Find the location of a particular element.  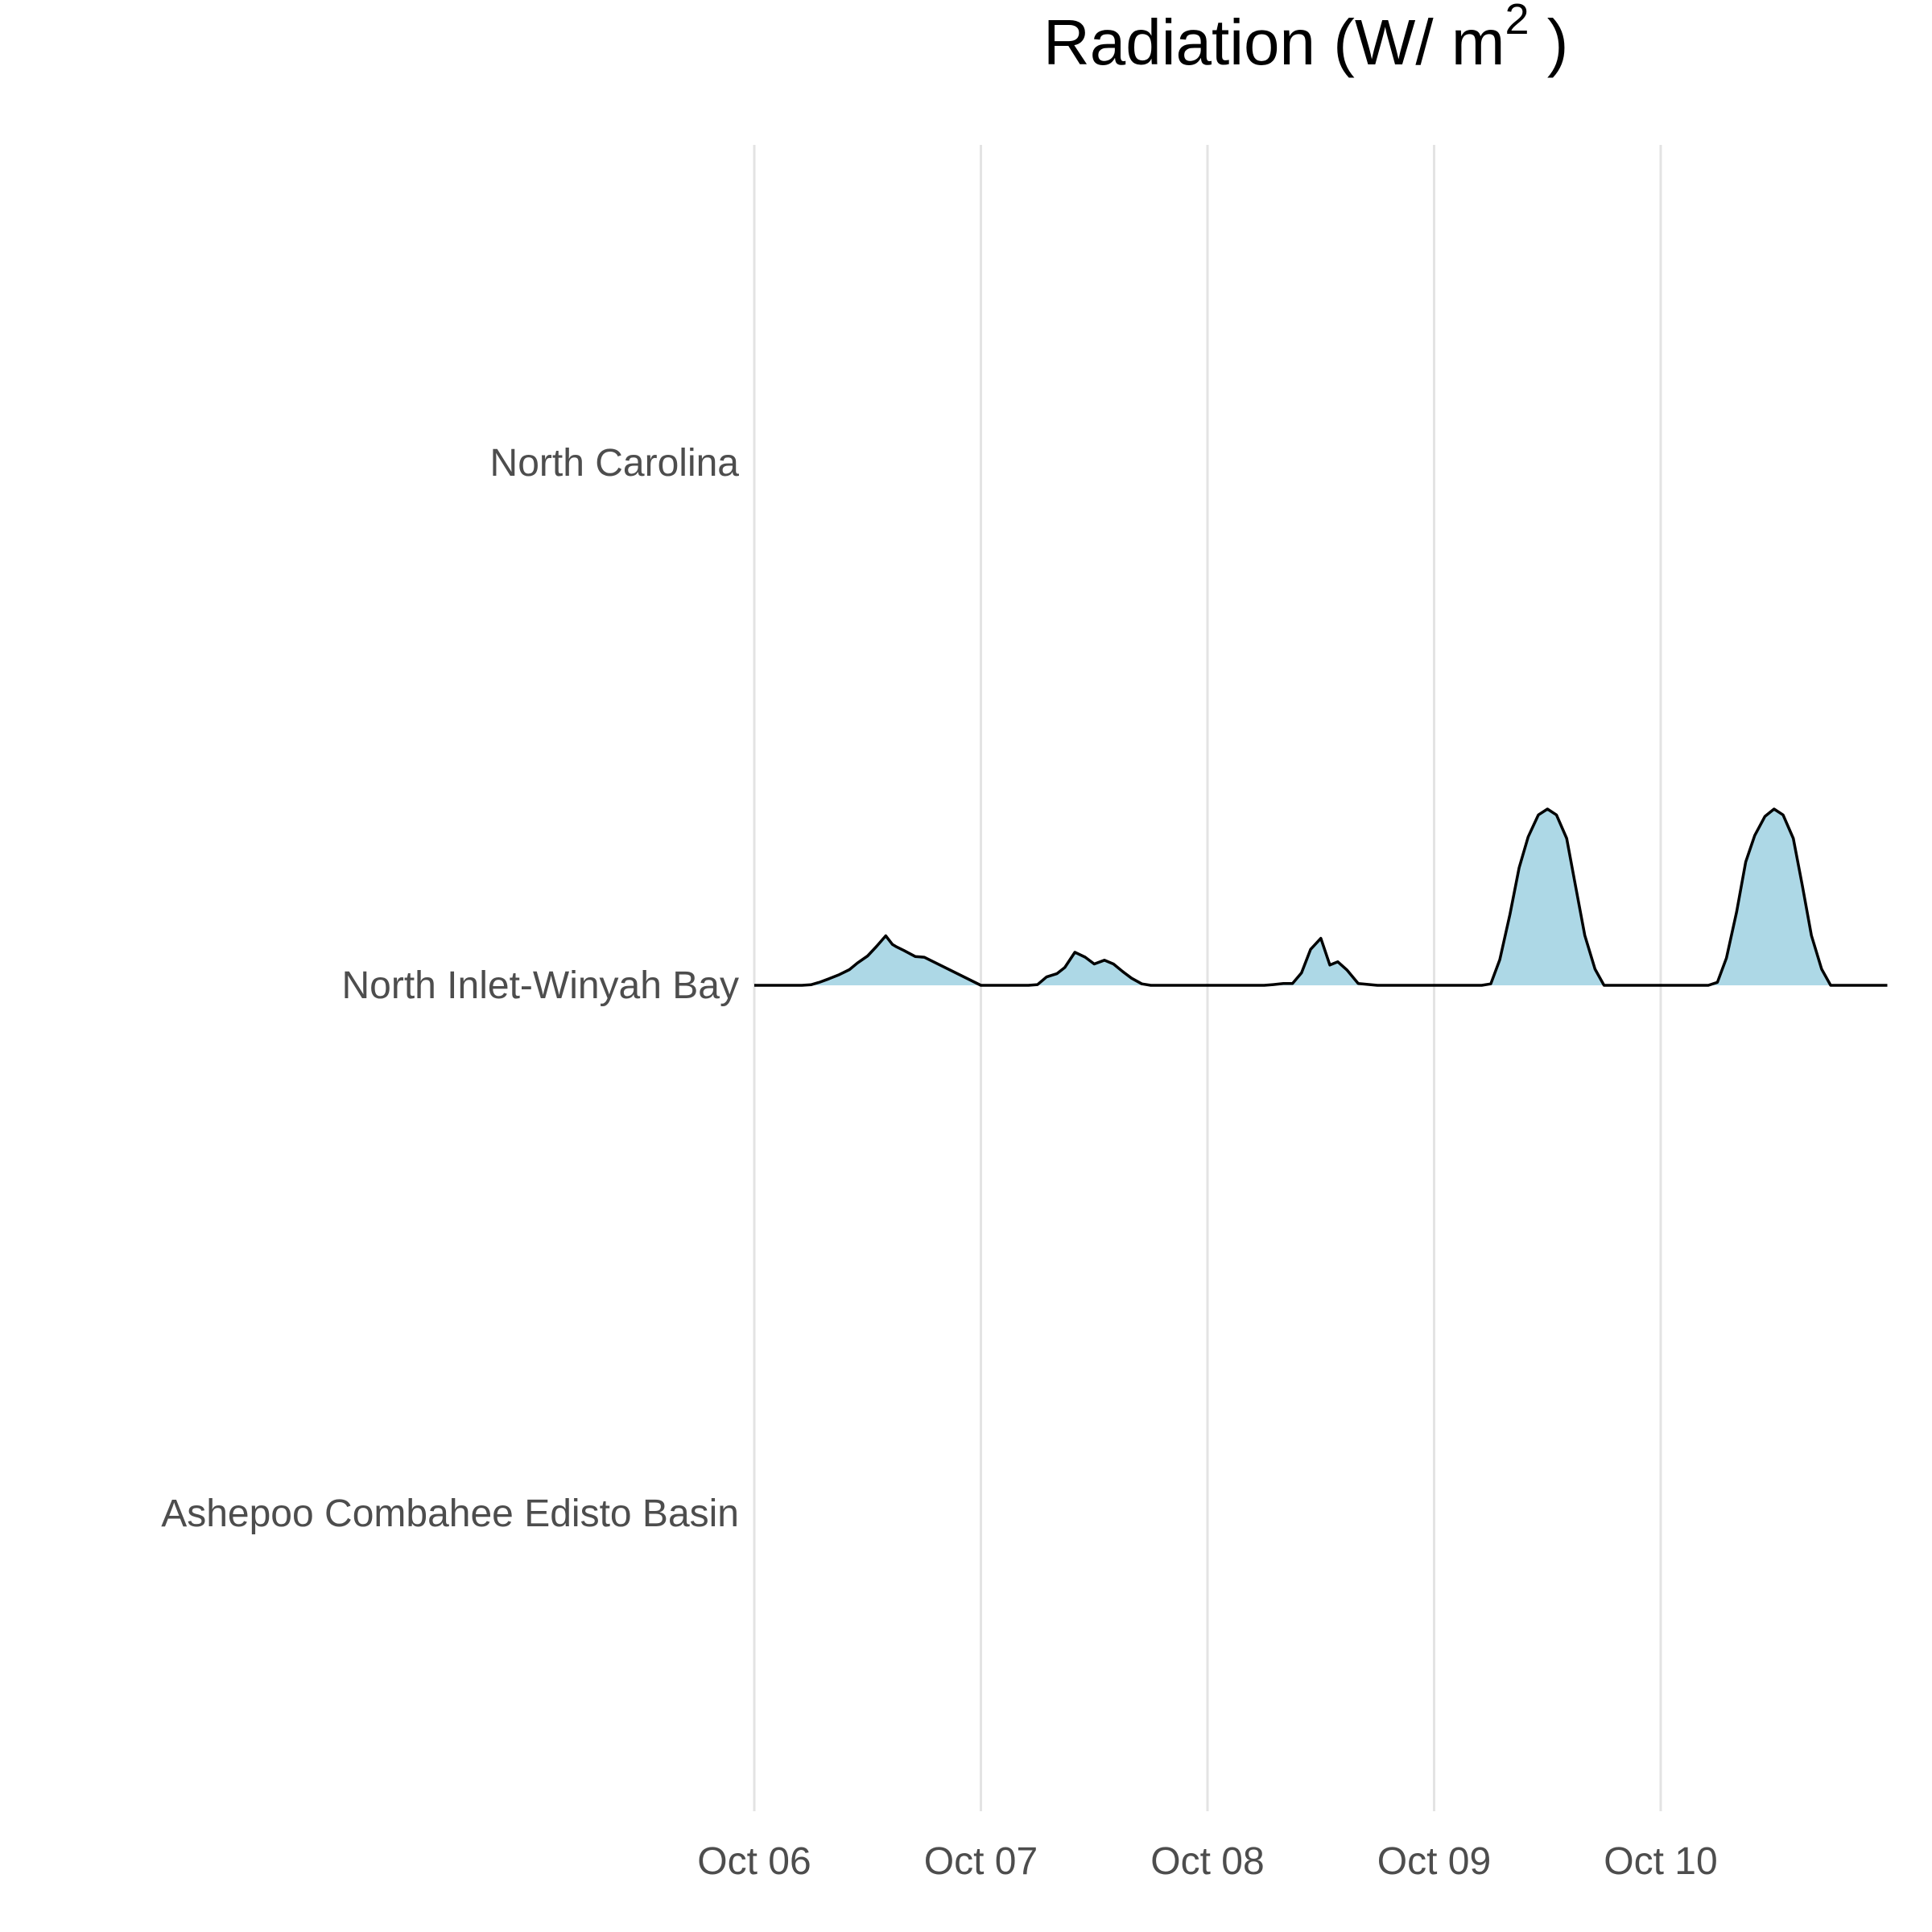

x-tick-label: Oct 07 is located at coordinates (981, 1861).